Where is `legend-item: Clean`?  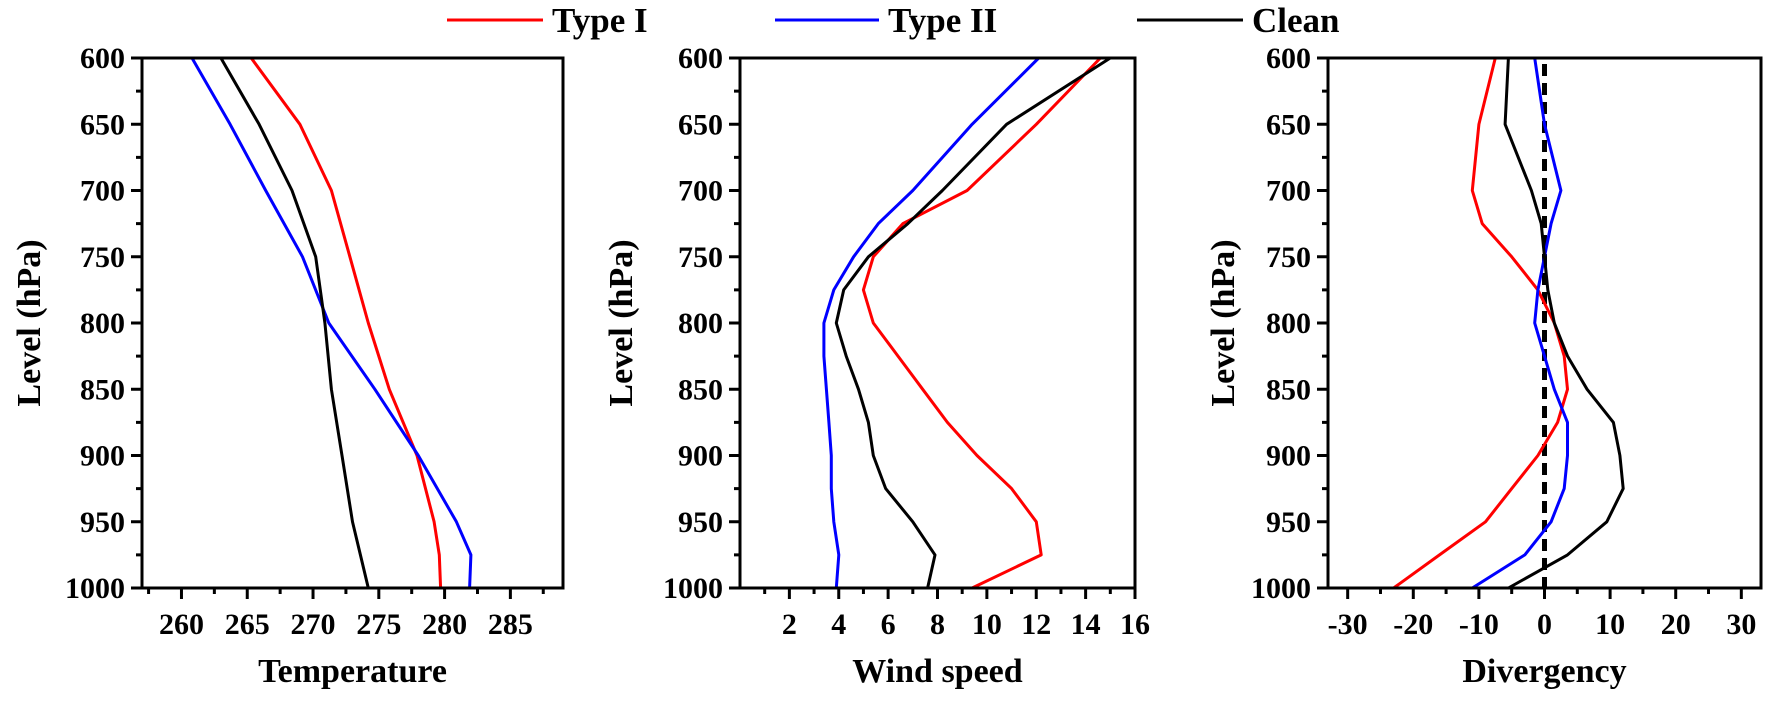
legend-item: Clean is located at coordinates (1238, 20).